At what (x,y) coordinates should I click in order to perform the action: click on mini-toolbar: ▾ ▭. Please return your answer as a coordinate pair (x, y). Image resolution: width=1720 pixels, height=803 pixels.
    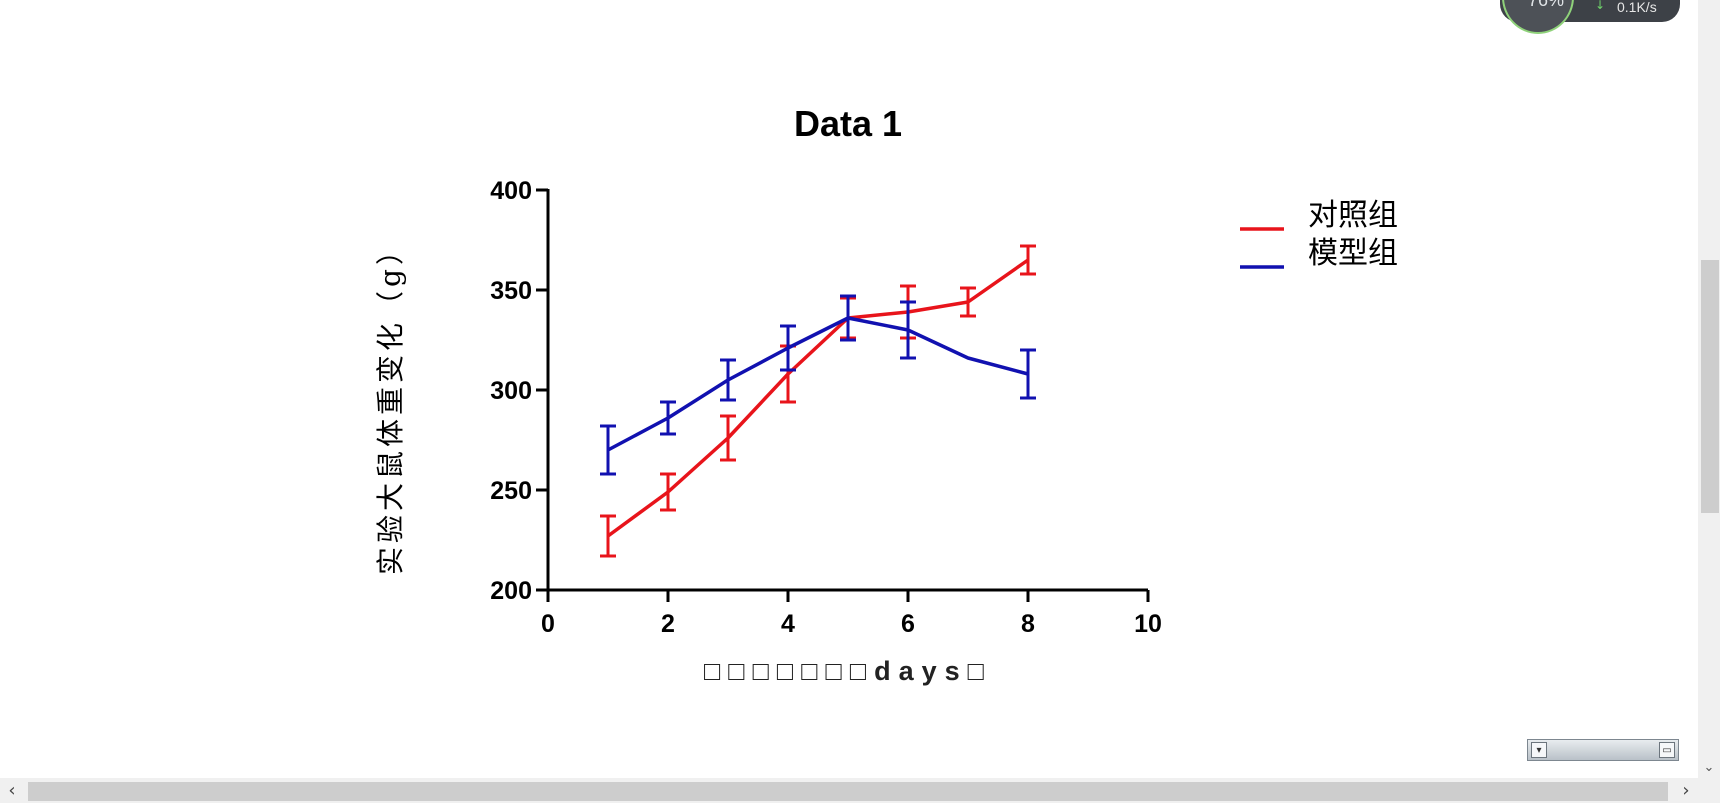
    Looking at the image, I should click on (1603, 750).